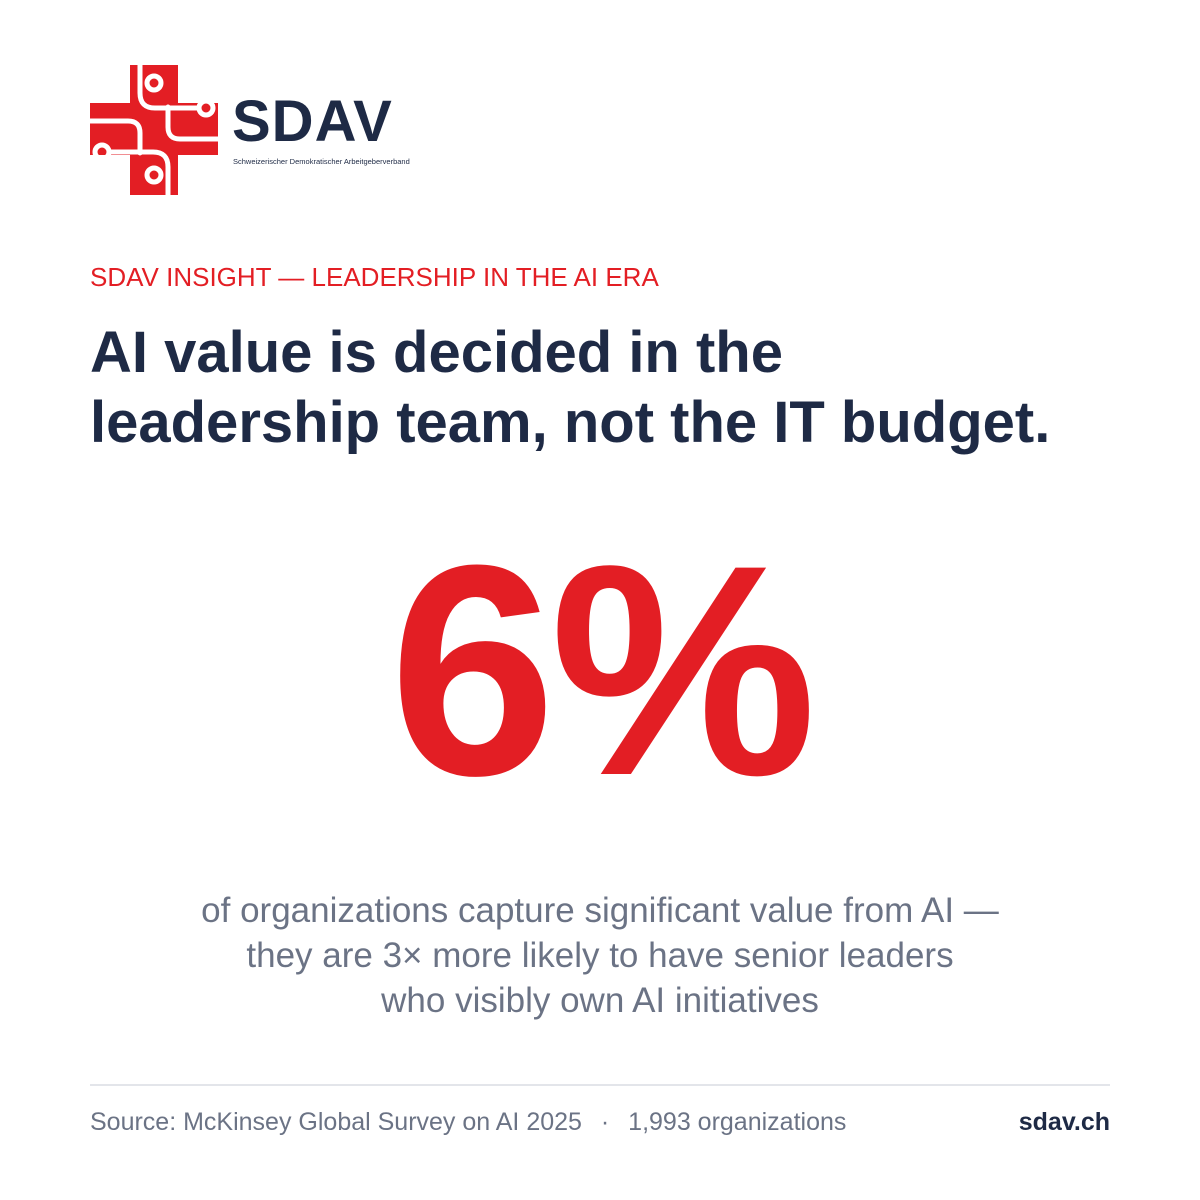 The height and width of the screenshot is (1200, 1200). Describe the element at coordinates (312, 121) in the screenshot. I see `brand-name: SDAV` at that location.